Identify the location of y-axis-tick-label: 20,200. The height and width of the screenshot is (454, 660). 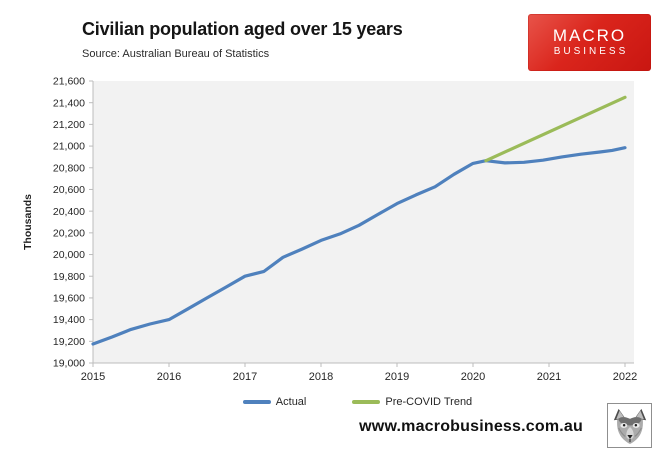
(69, 233).